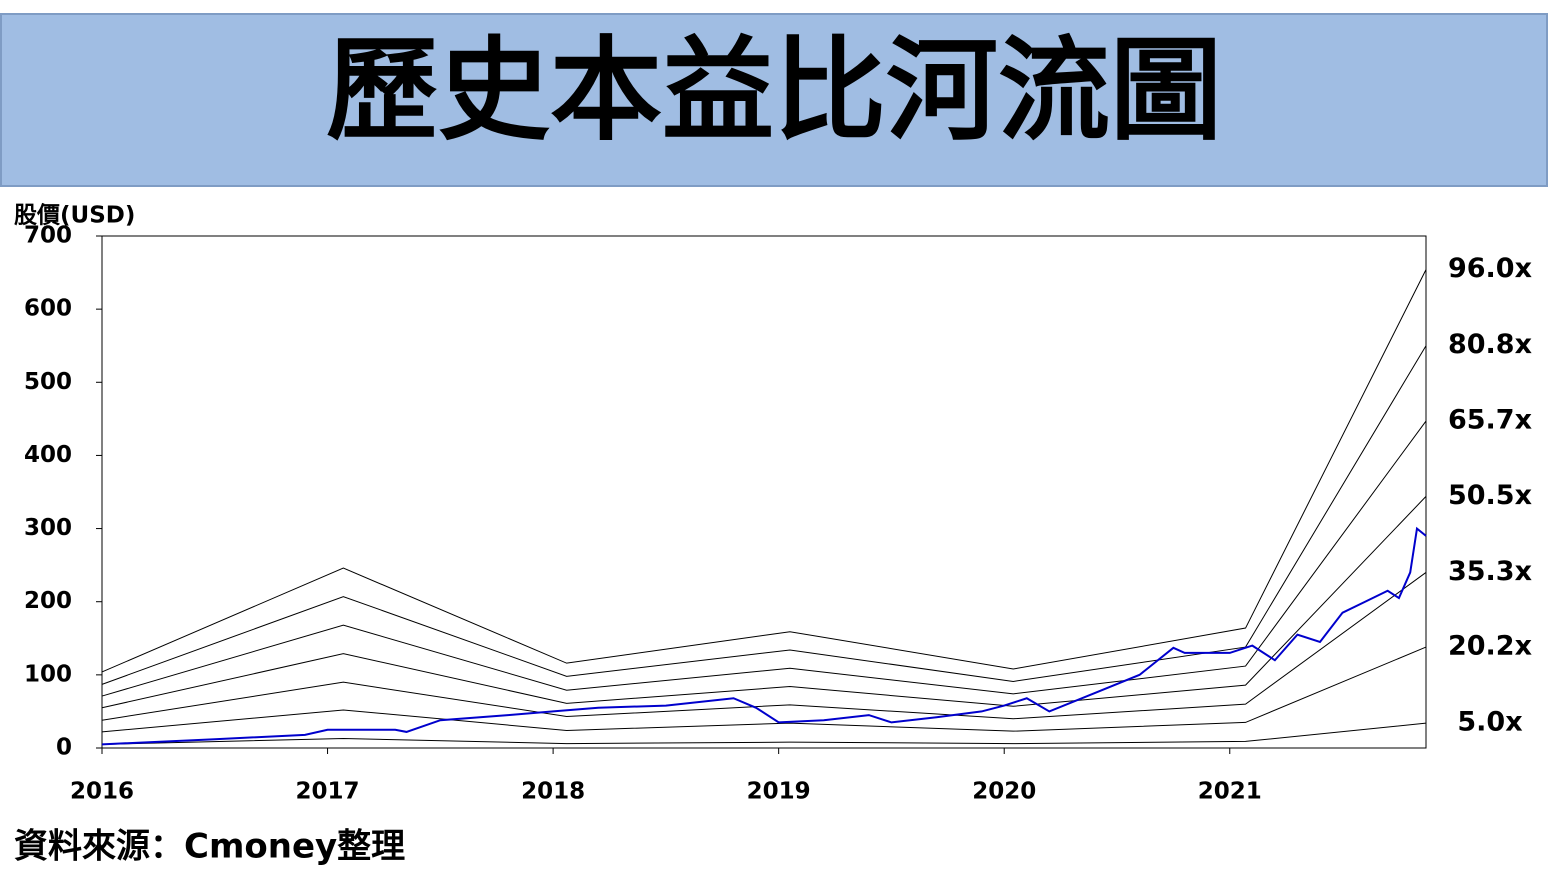 This screenshot has width=1549, height=873. I want to click on legend-label: 65.7x, so click(1490, 420).